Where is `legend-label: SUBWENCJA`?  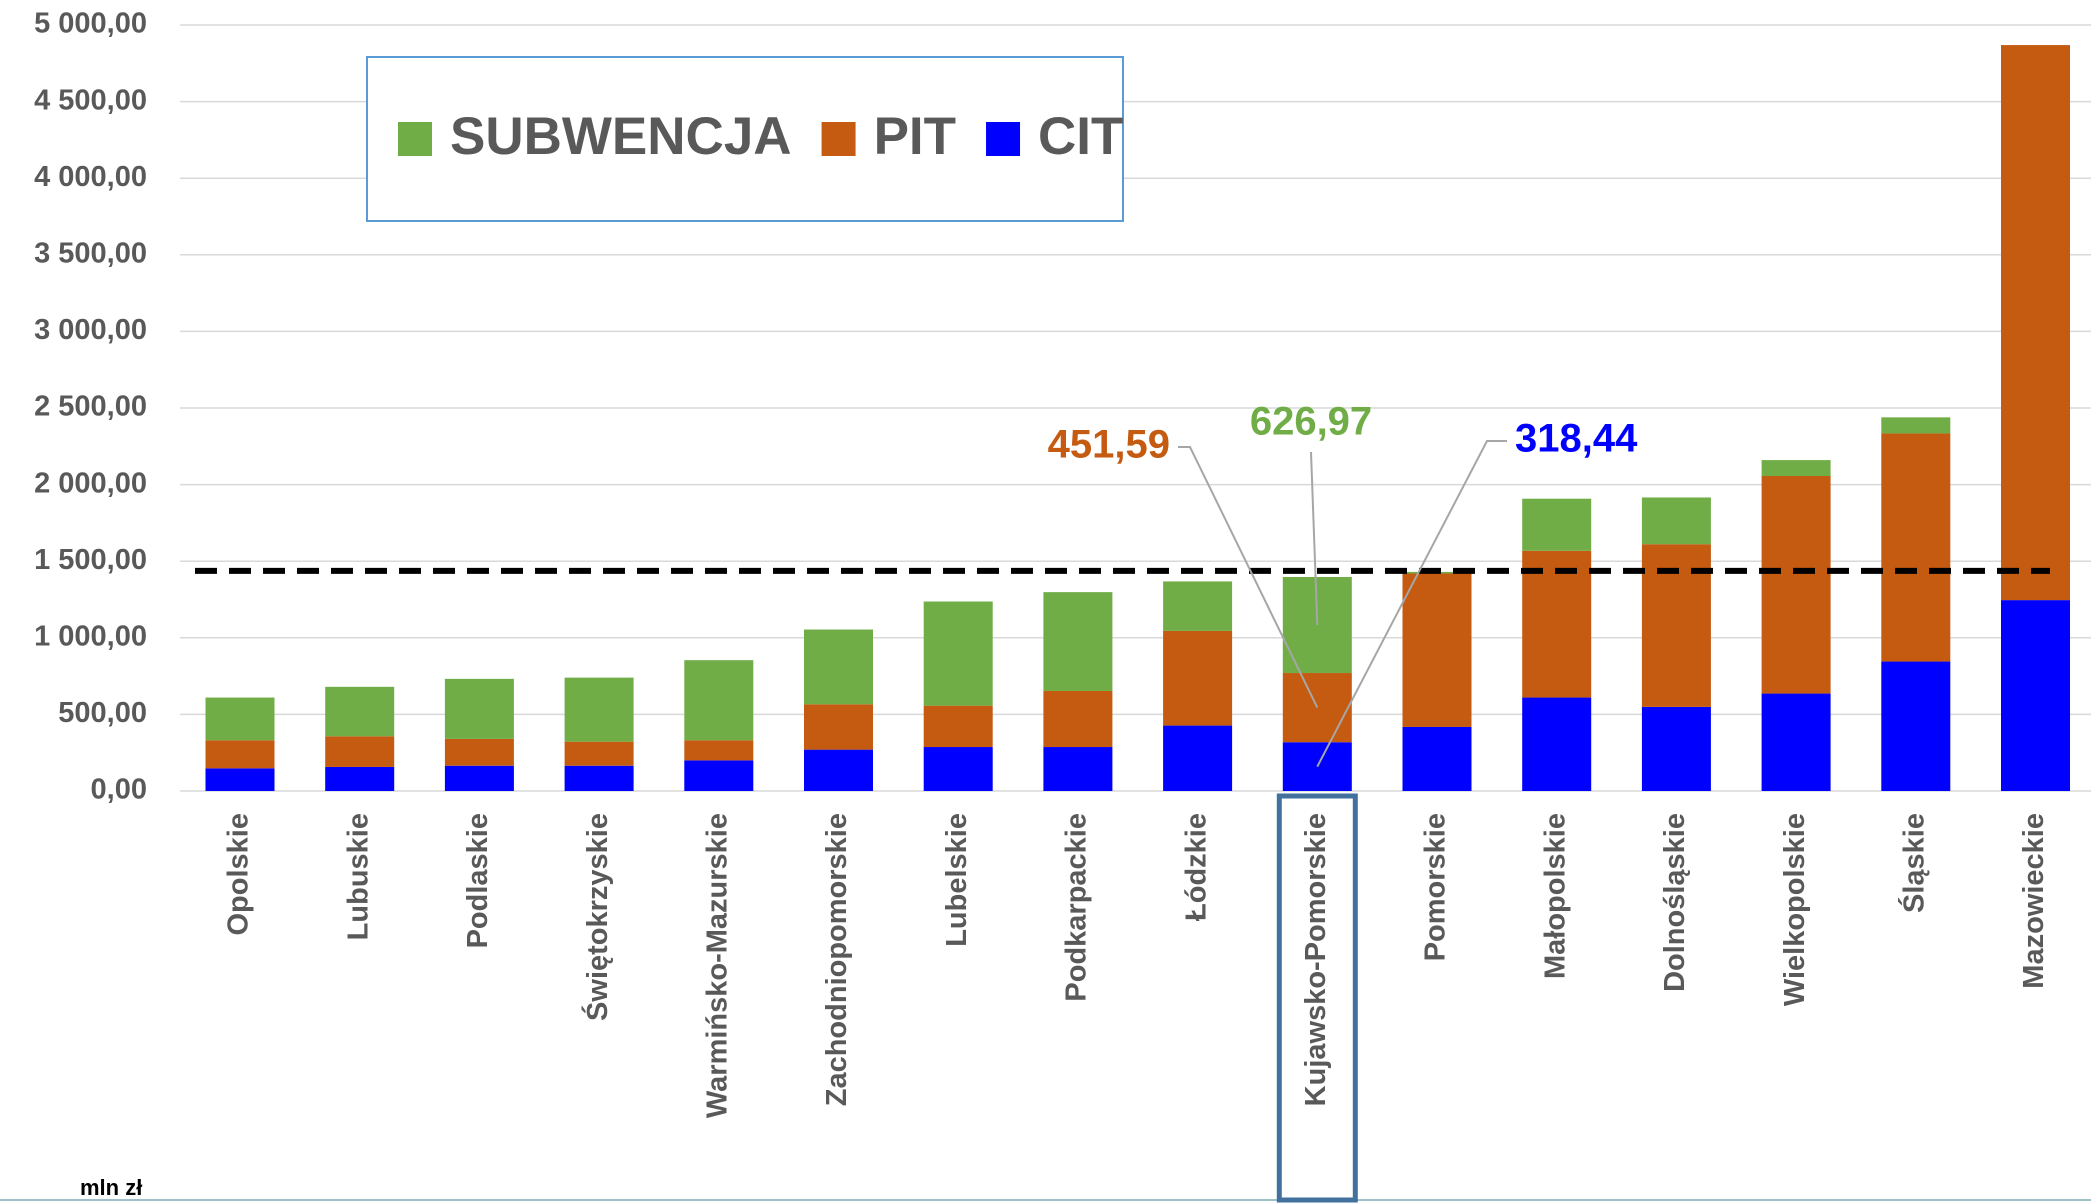
legend-label: SUBWENCJA is located at coordinates (621, 136).